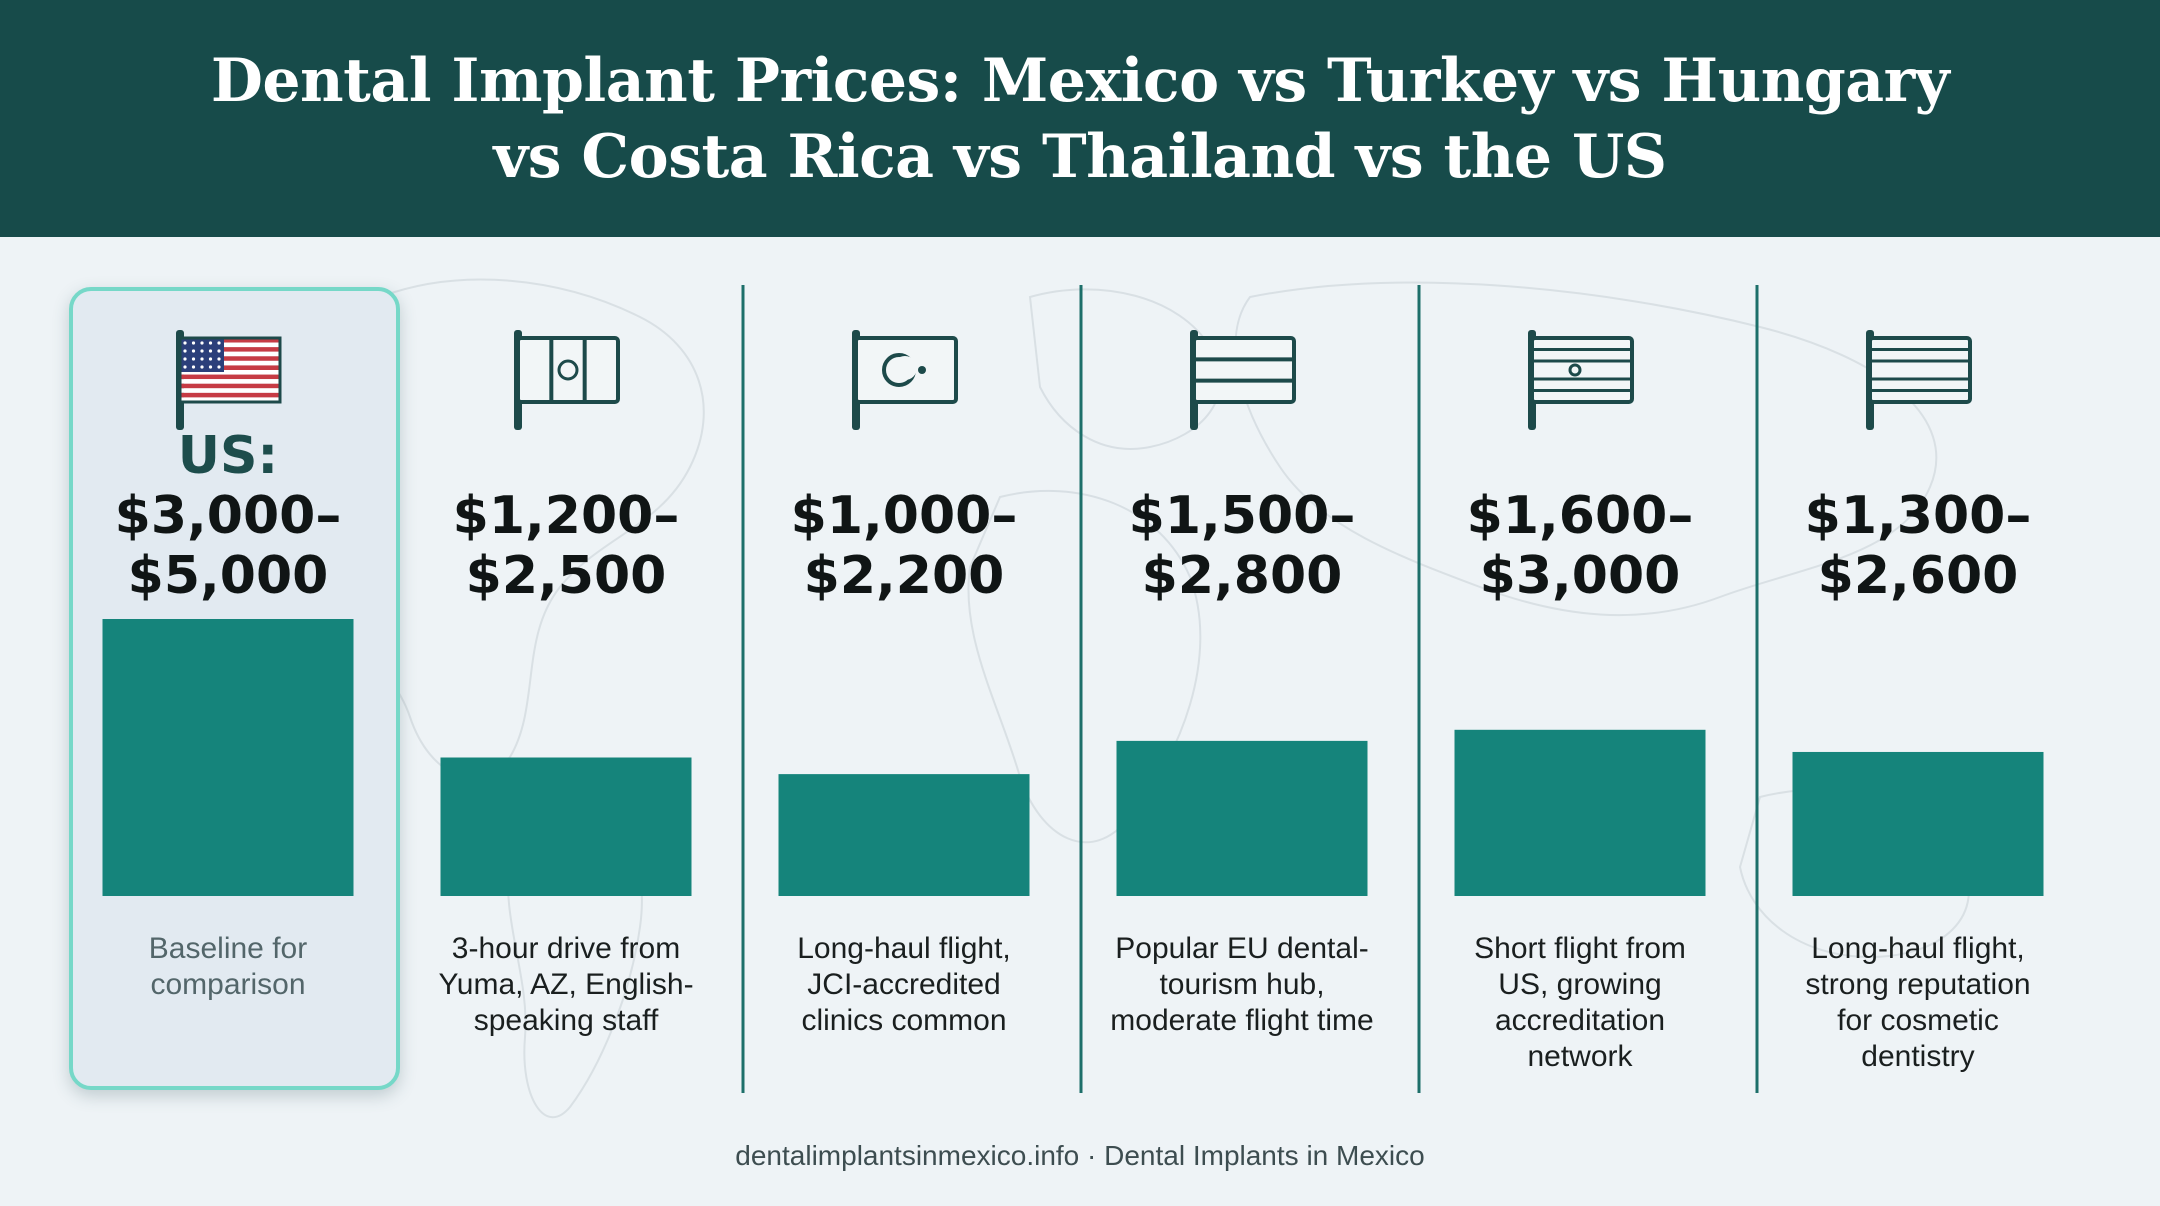  I want to click on note-line: dentistry, so click(1917, 1056).